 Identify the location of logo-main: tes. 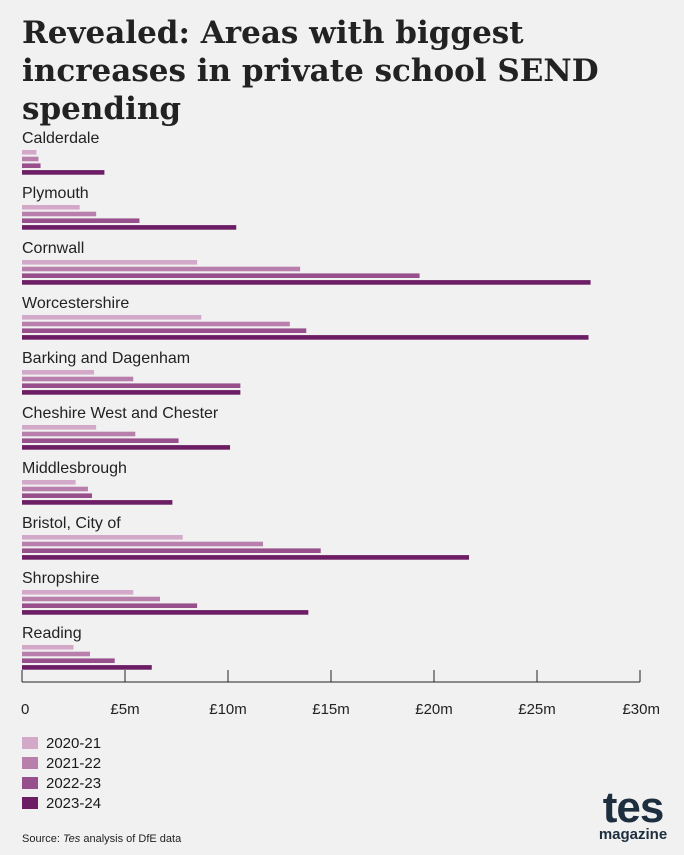
(633, 807).